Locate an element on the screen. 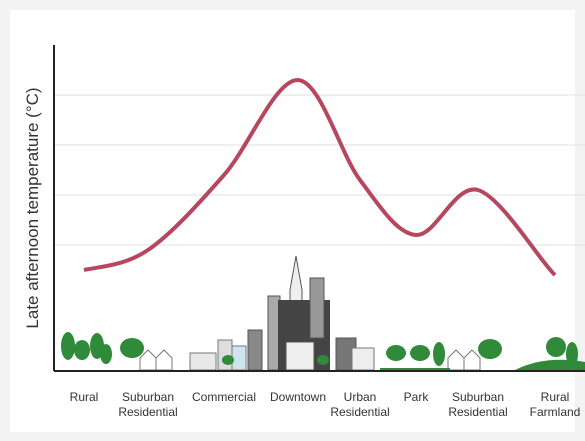 Image resolution: width=585 pixels, height=441 pixels. x-tick-label: Downtown is located at coordinates (298, 397).